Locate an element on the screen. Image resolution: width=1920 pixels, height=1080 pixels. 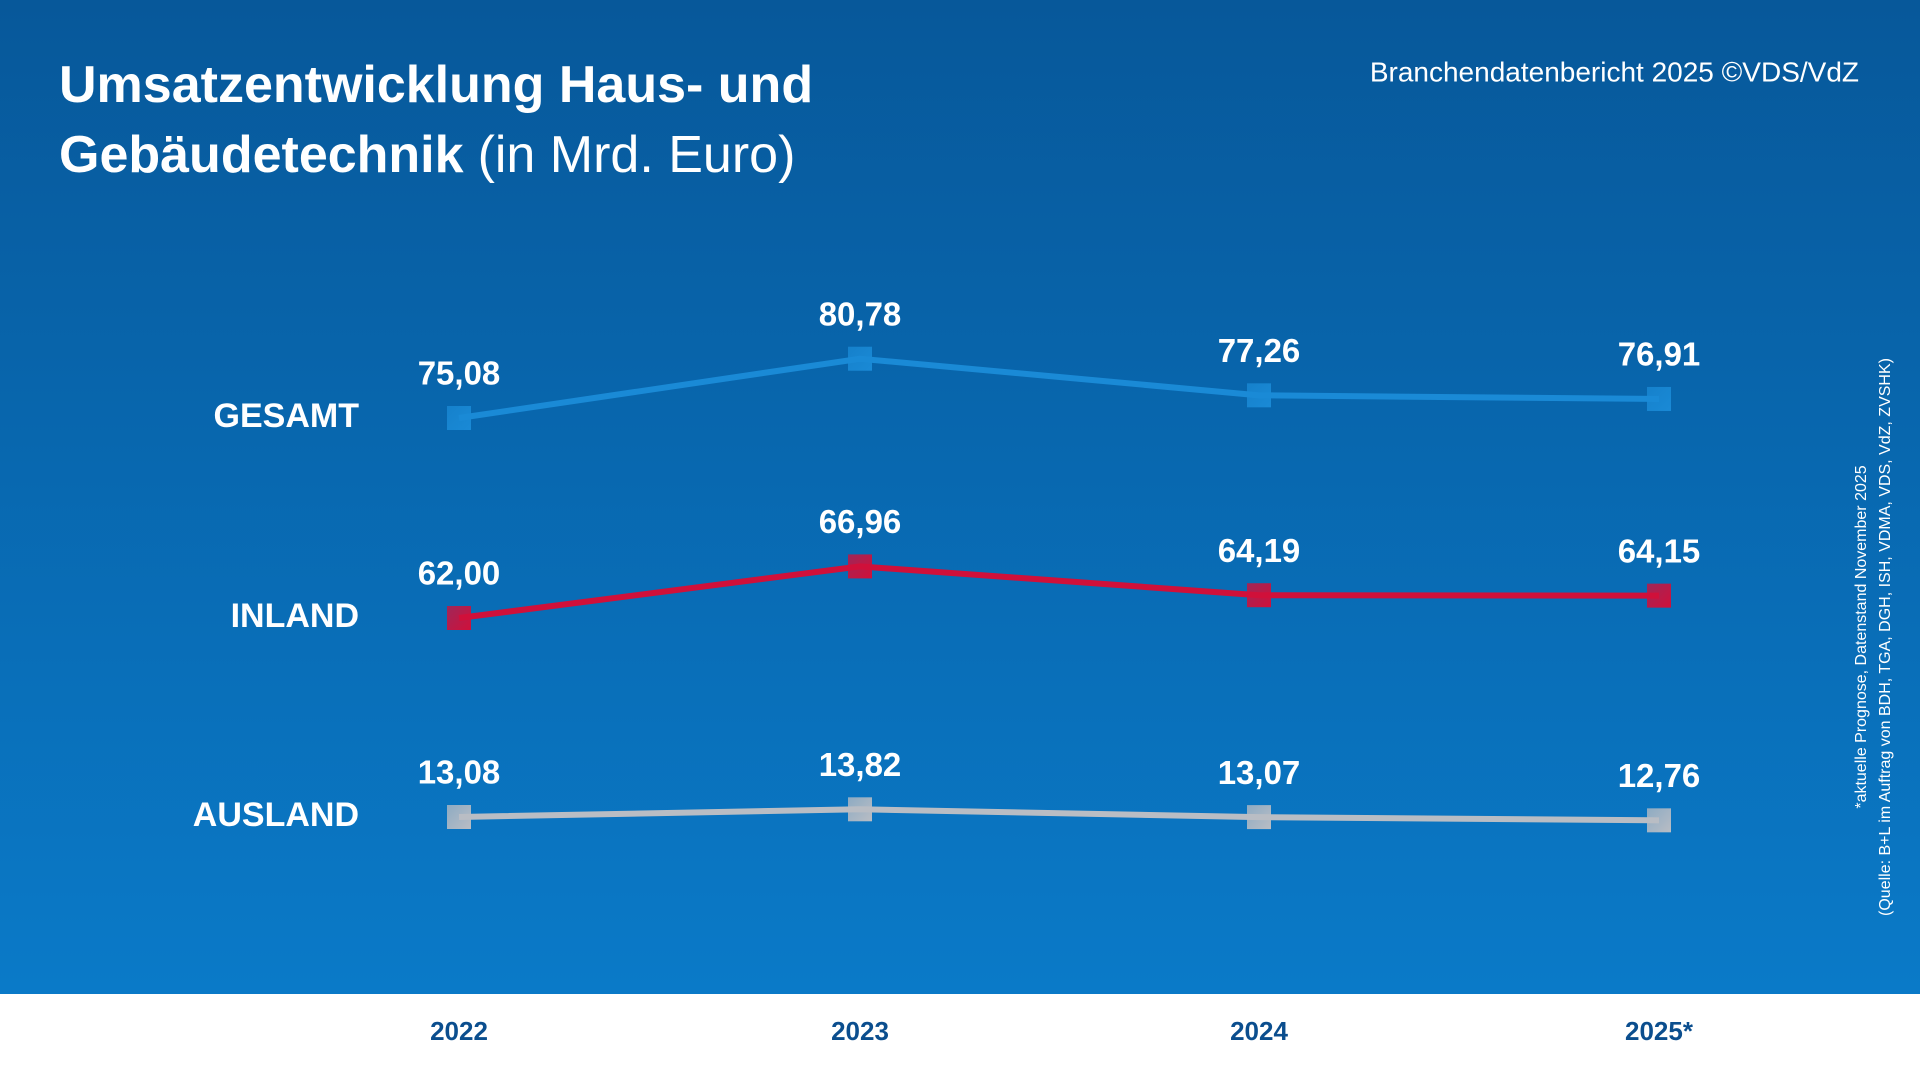
data-label: 66,96 is located at coordinates (860, 521).